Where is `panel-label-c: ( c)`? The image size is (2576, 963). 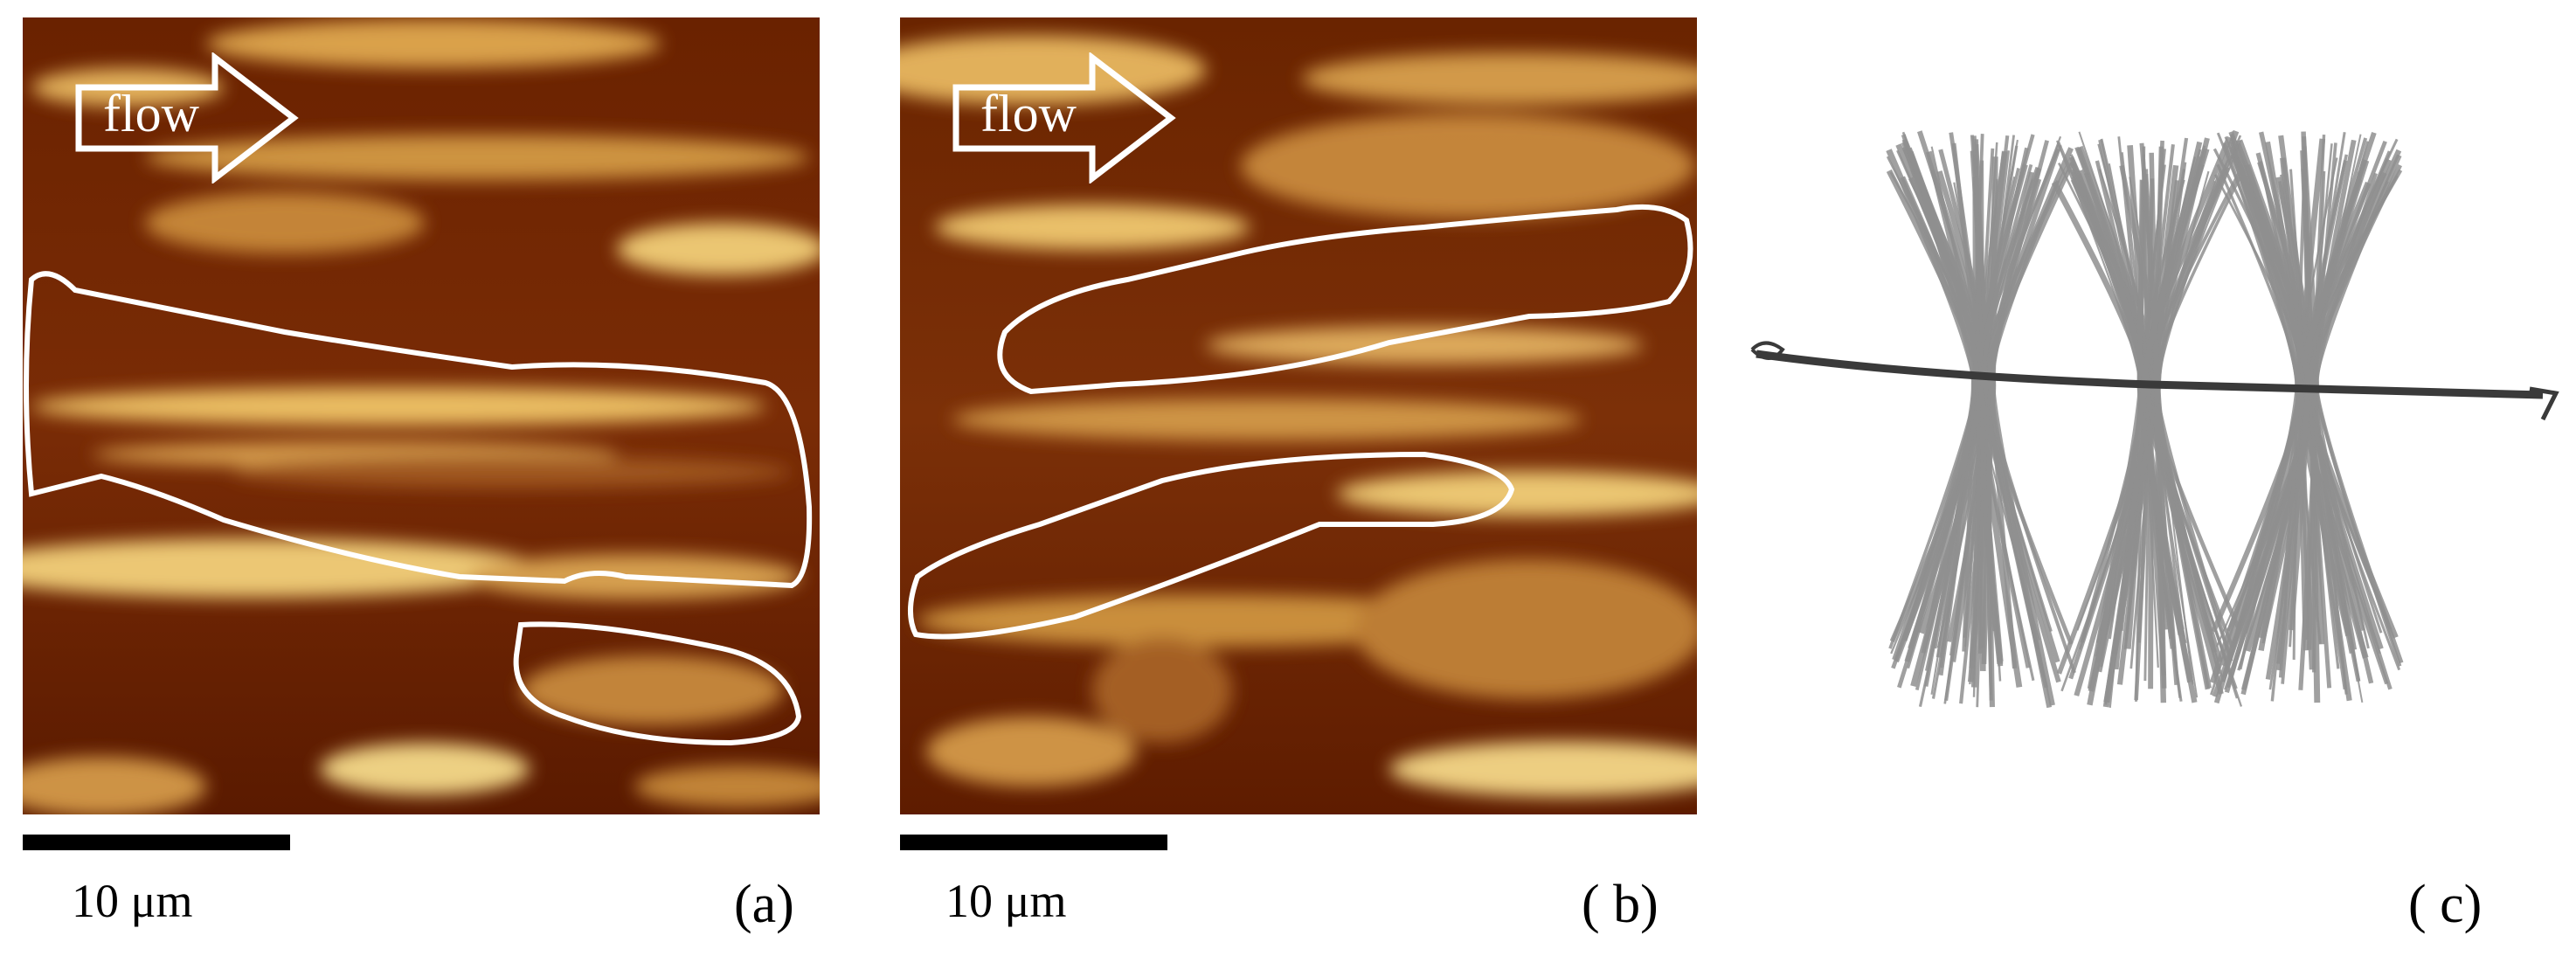 panel-label-c: ( c) is located at coordinates (2445, 904).